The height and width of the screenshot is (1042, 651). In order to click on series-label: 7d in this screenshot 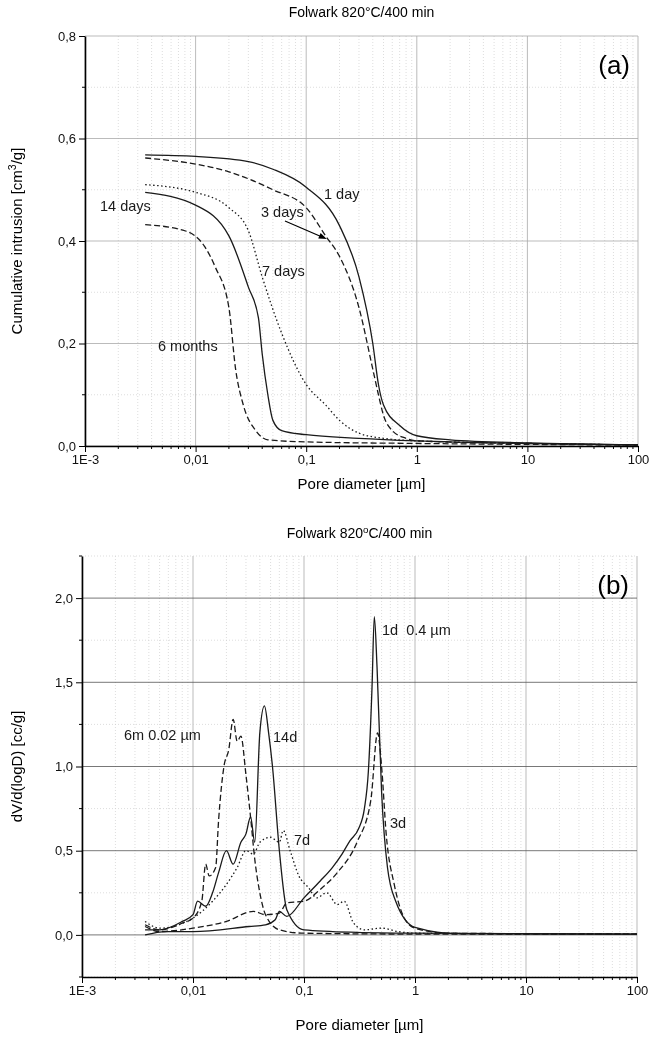, I will do `click(302, 840)`.